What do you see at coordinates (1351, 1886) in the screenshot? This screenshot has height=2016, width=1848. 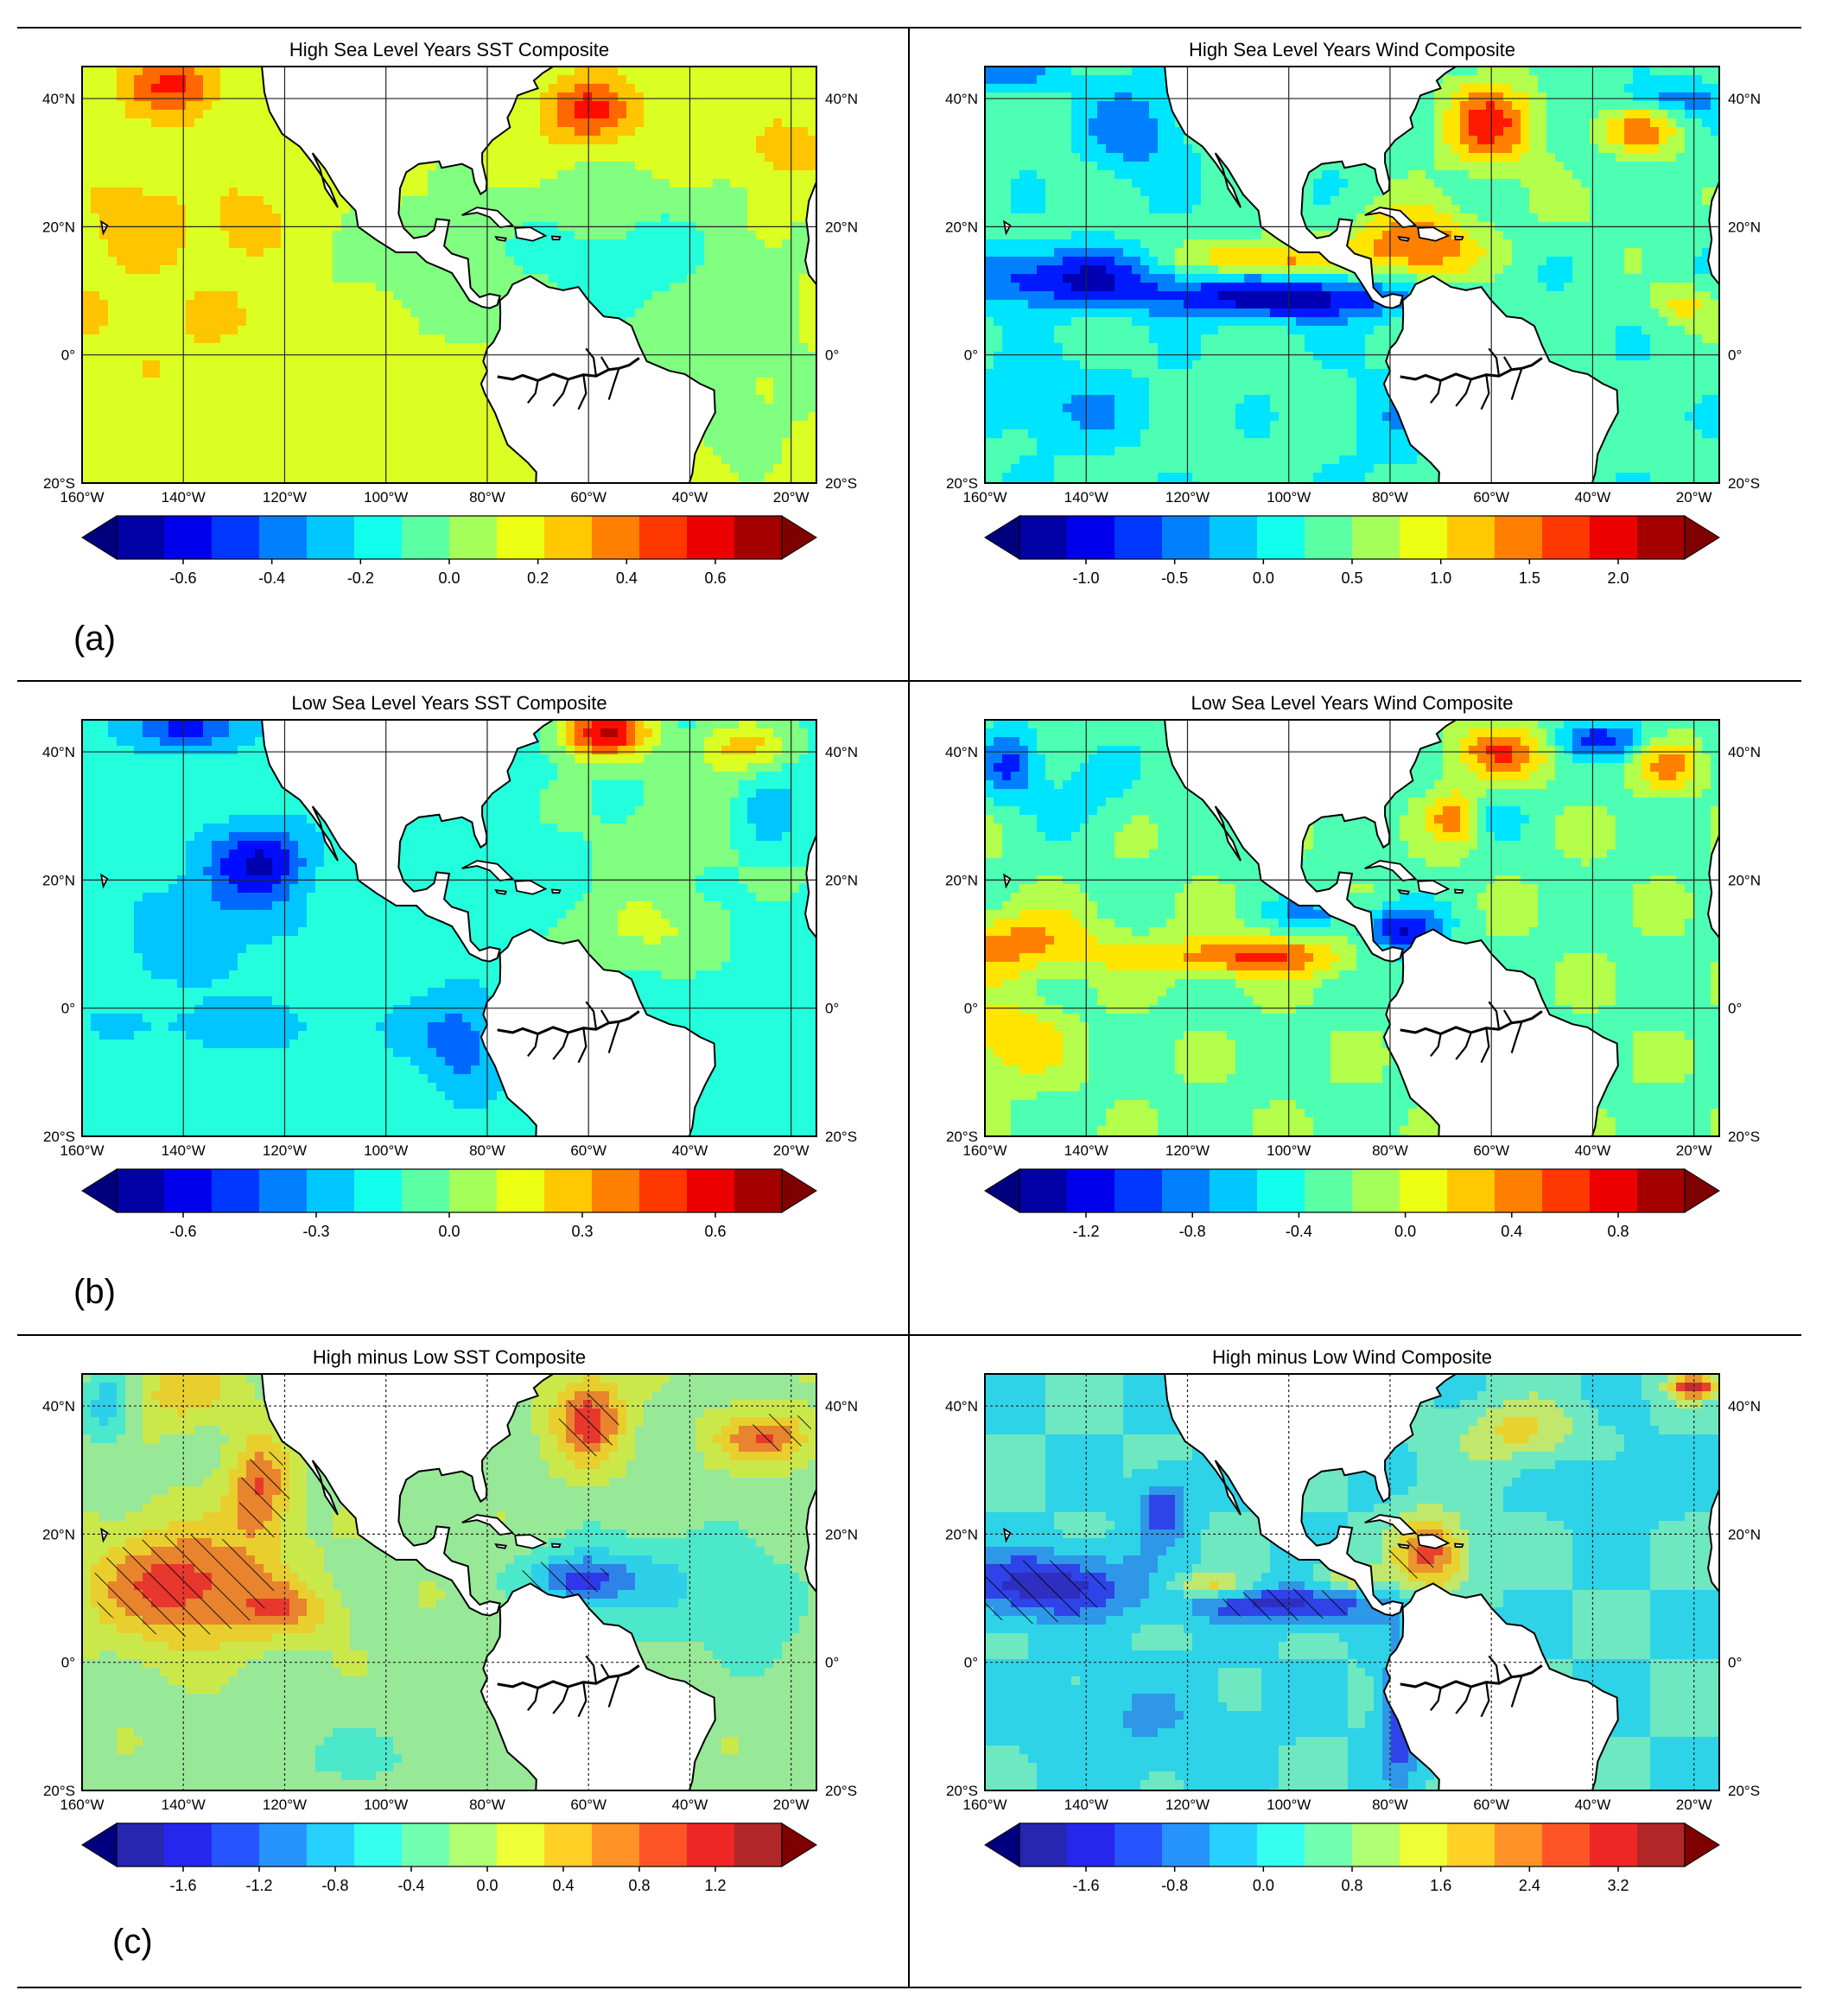 I see `colorbar-tick-label: 0.8` at bounding box center [1351, 1886].